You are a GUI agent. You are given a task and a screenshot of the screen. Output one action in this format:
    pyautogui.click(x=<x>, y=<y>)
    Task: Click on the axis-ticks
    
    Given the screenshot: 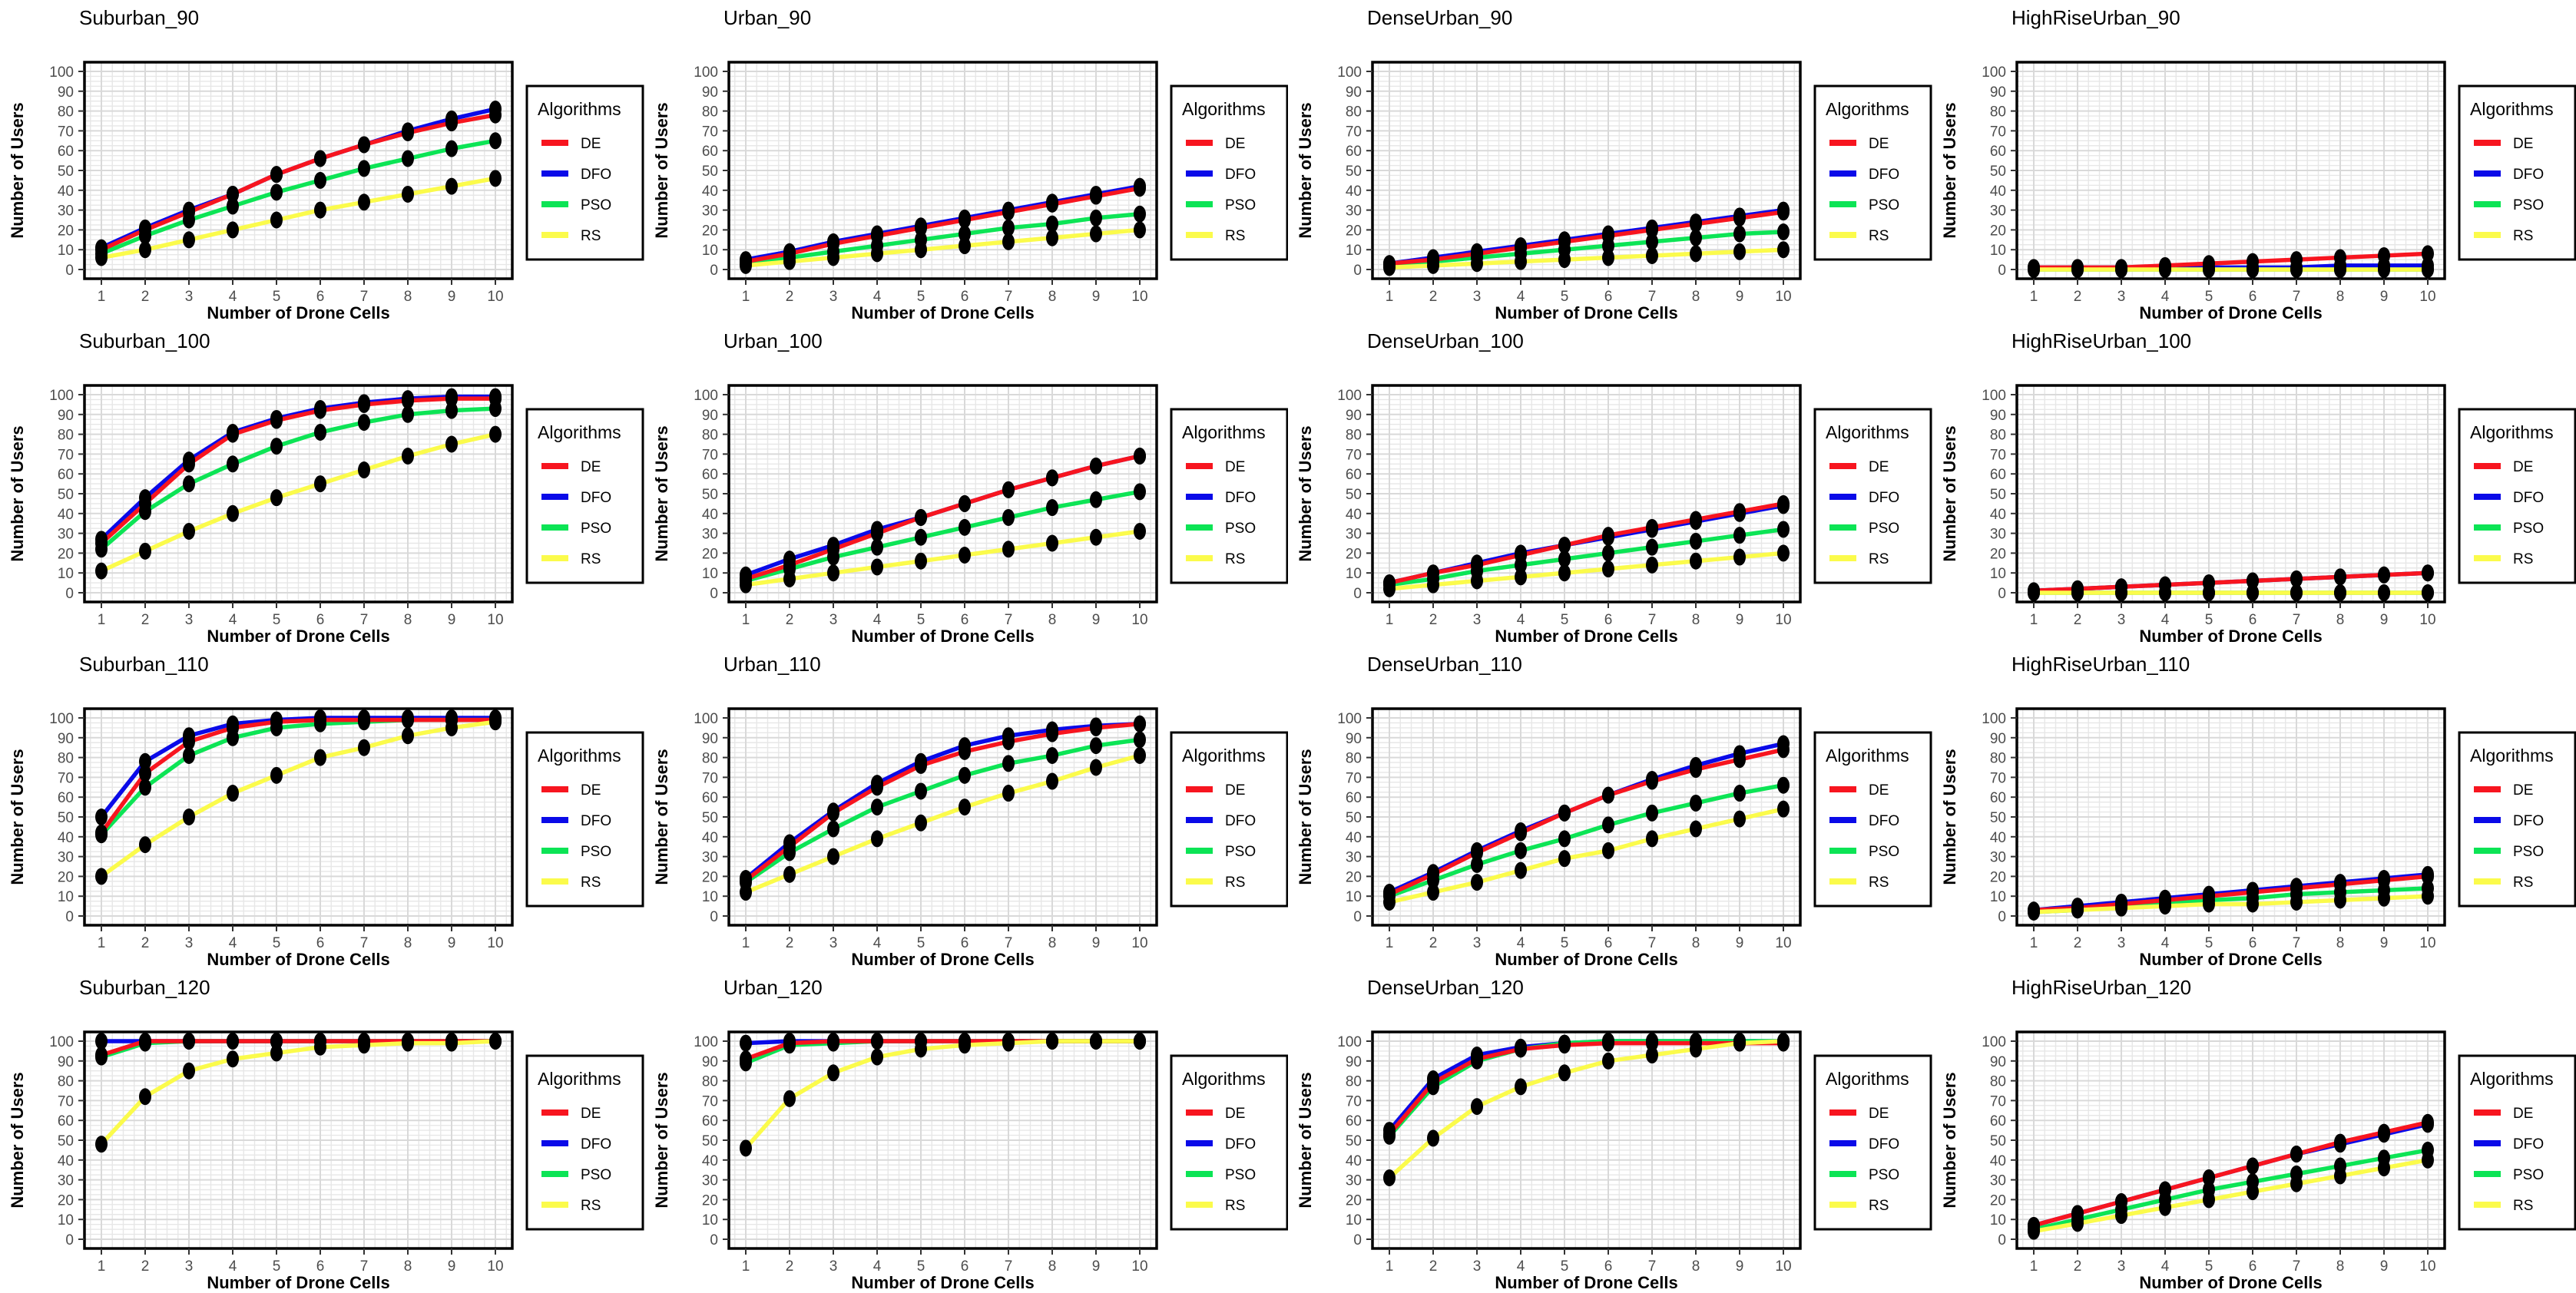 What is the action you would take?
    pyautogui.click(x=287, y=178)
    